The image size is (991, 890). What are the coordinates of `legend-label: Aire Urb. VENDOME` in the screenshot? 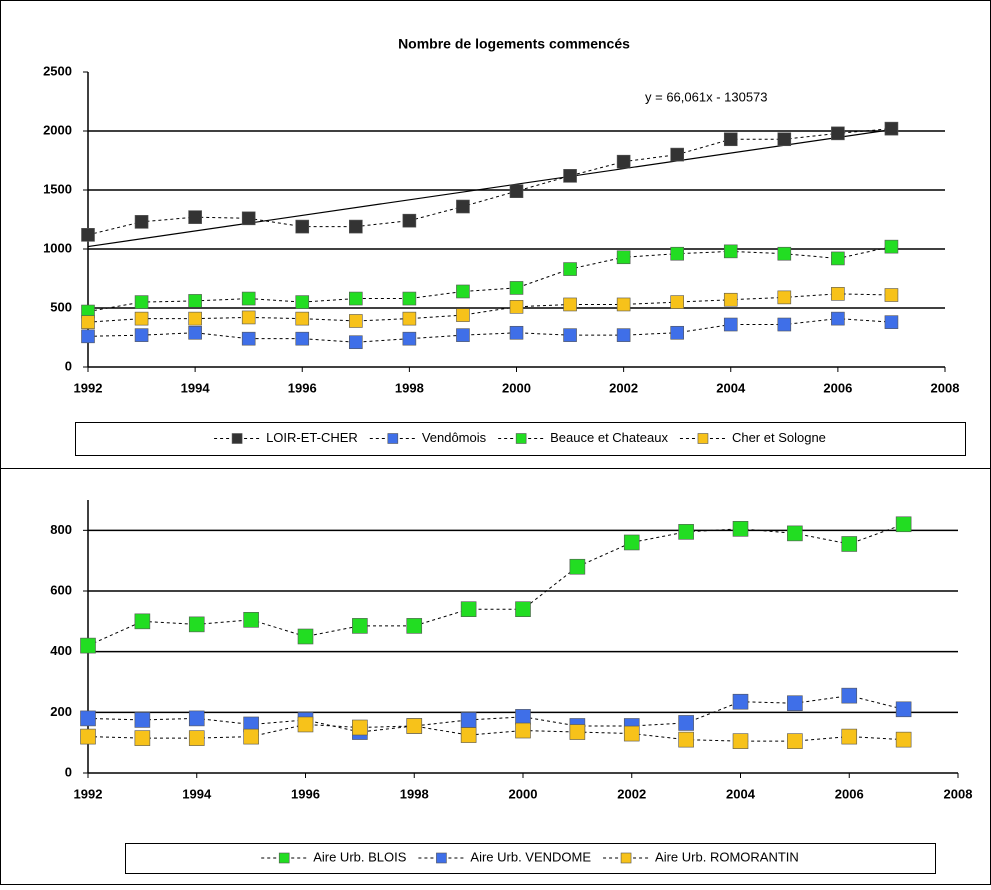 It's located at (530, 856).